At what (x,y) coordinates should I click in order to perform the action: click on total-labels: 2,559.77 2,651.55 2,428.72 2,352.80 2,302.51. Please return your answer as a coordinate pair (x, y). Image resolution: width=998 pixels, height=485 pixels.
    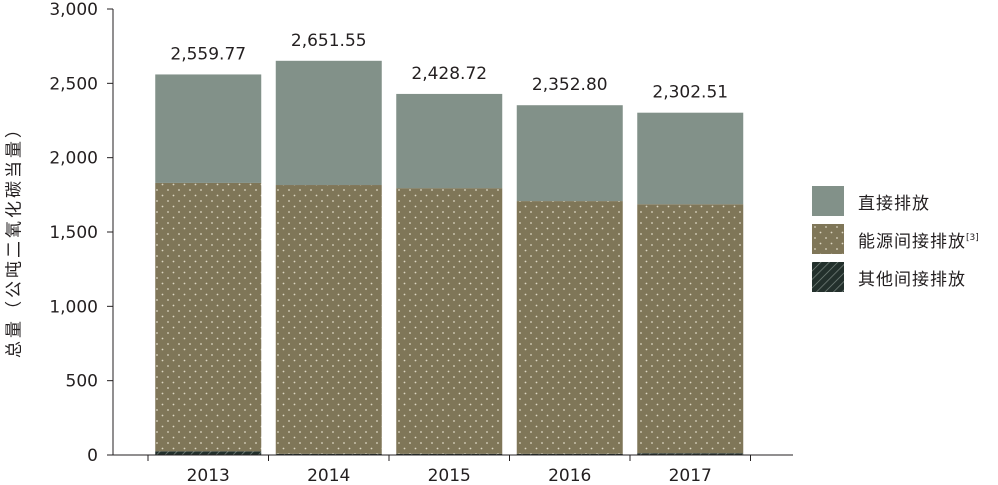
    Looking at the image, I should click on (449, 67).